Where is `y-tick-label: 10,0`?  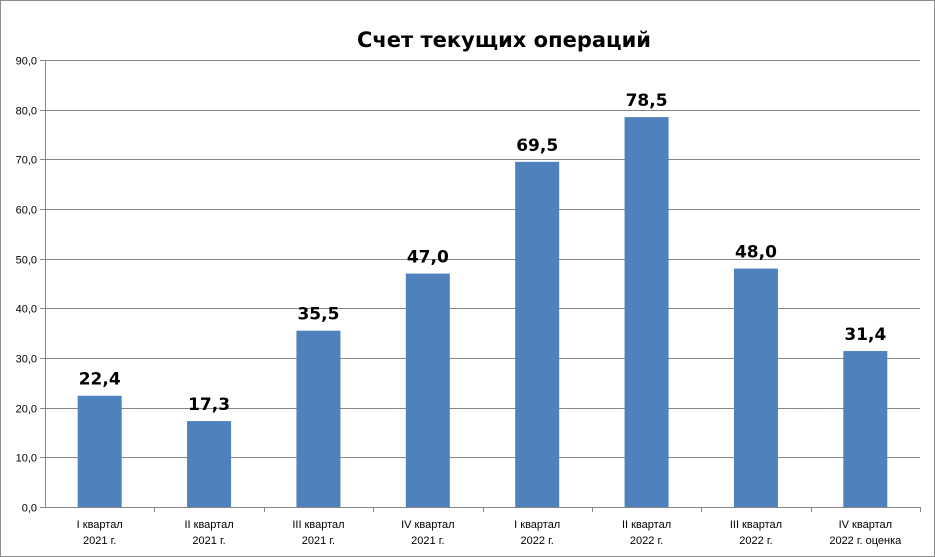
y-tick-label: 10,0 is located at coordinates (26, 459).